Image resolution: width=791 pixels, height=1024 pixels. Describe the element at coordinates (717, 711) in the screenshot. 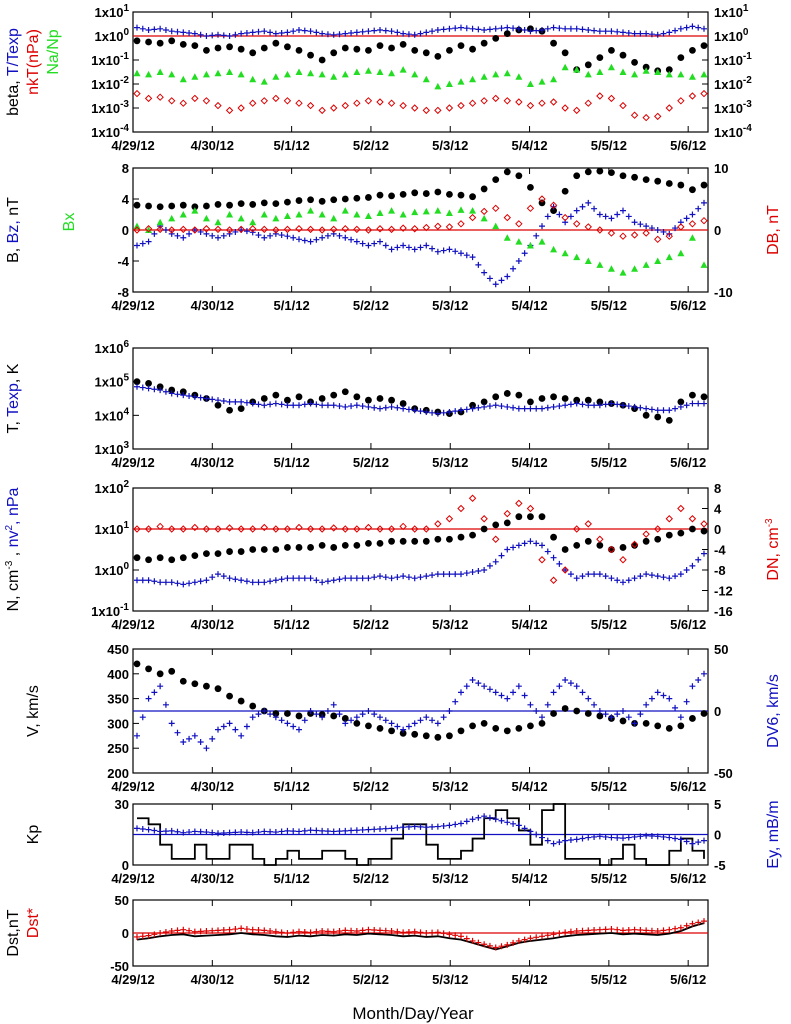

I see `tick-label: 0` at that location.